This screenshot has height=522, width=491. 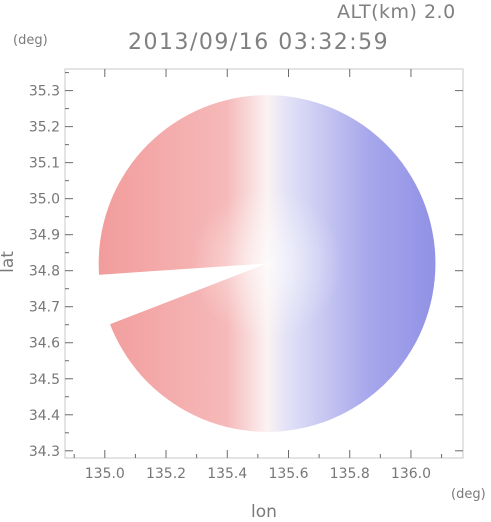 What do you see at coordinates (44, 92) in the screenshot?
I see `y-tick-label: 35.3` at bounding box center [44, 92].